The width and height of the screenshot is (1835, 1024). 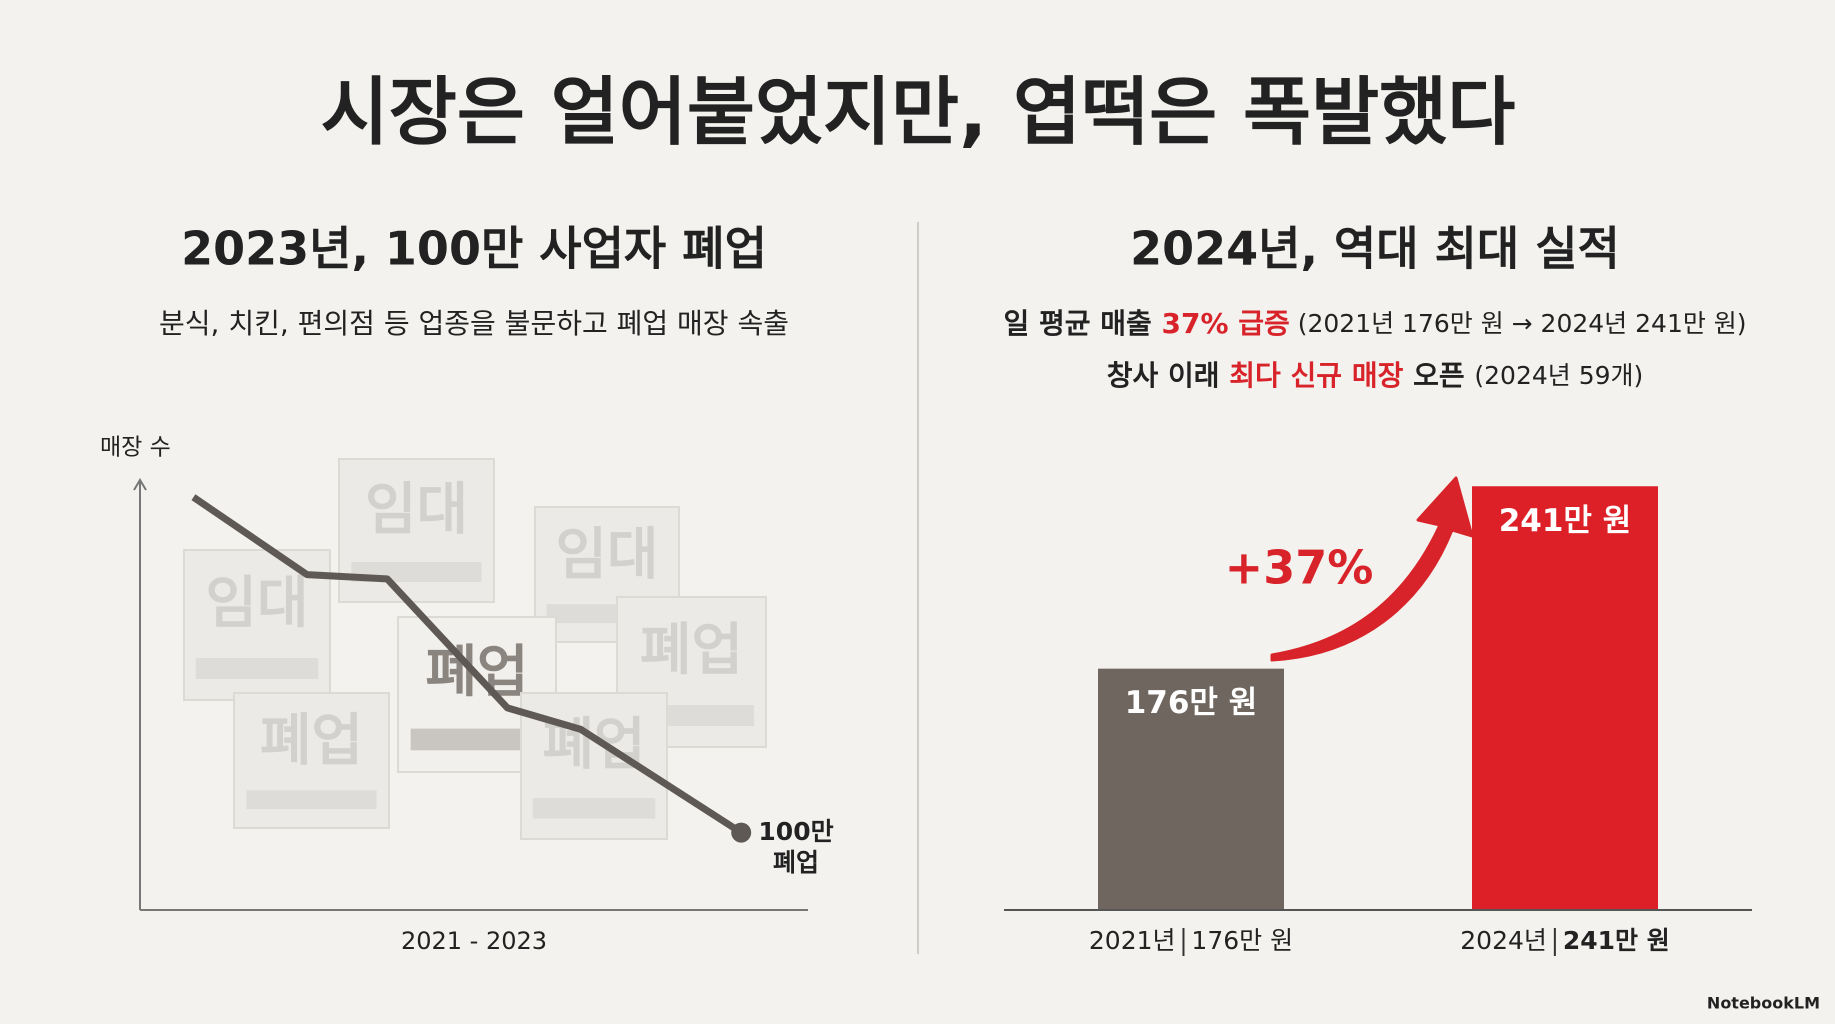 I want to click on right-heading: 2024년, 역대 최대 실적, so click(x=1375, y=249).